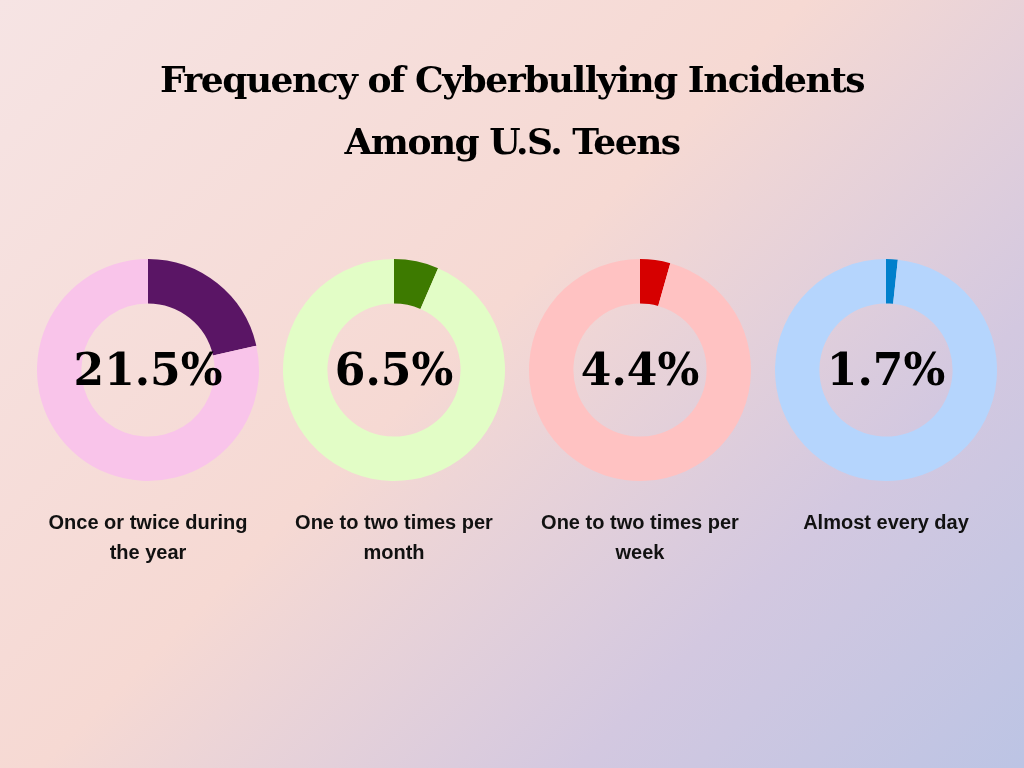 Image resolution: width=1024 pixels, height=768 pixels. Describe the element at coordinates (886, 370) in the screenshot. I see `data-label: 1.7%` at that location.